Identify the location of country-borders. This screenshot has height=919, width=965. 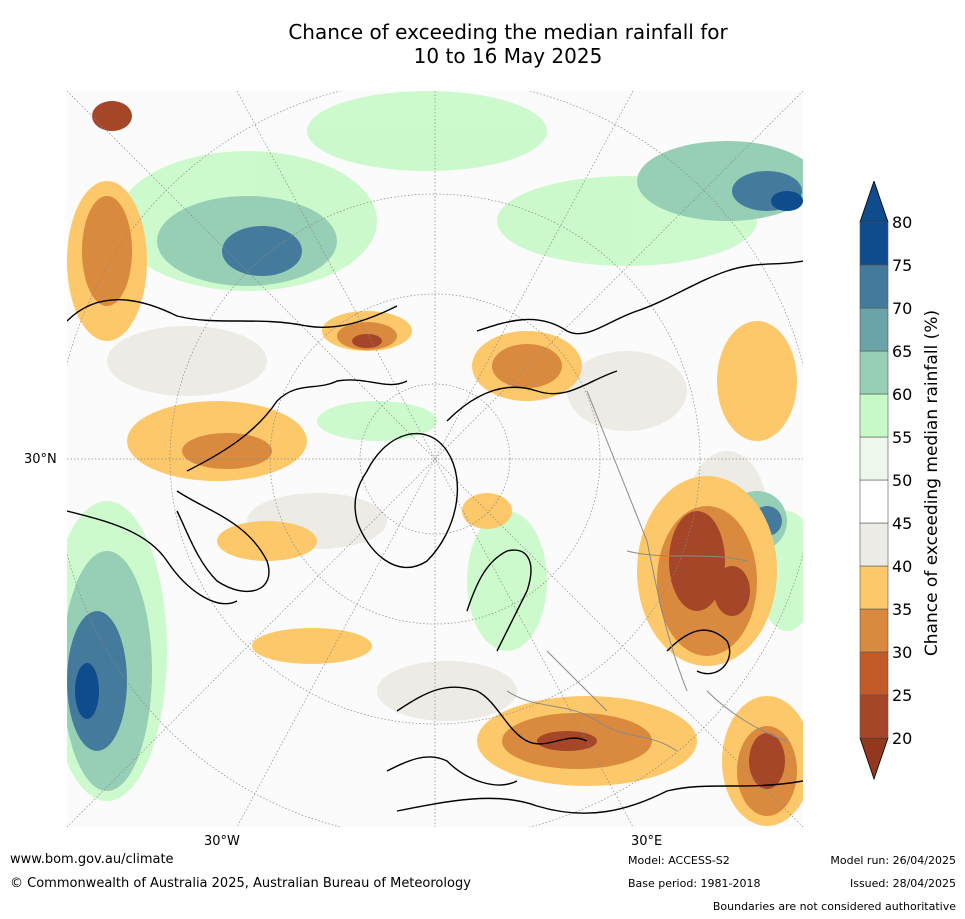
(647, 571).